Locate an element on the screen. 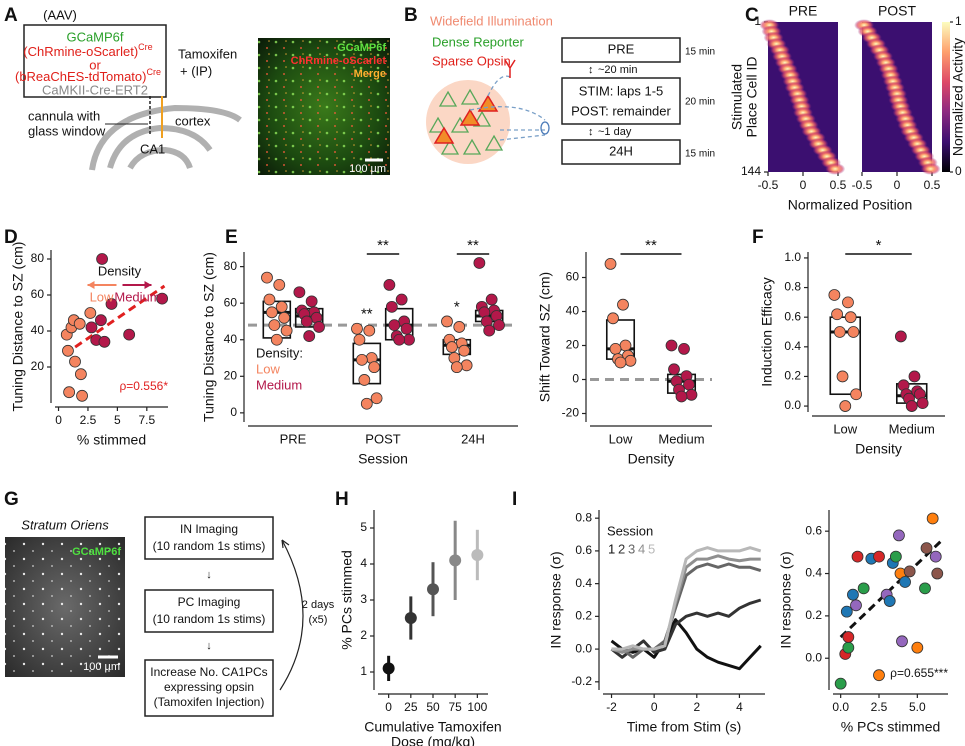 The image size is (965, 746). box is located at coordinates (309, 317).